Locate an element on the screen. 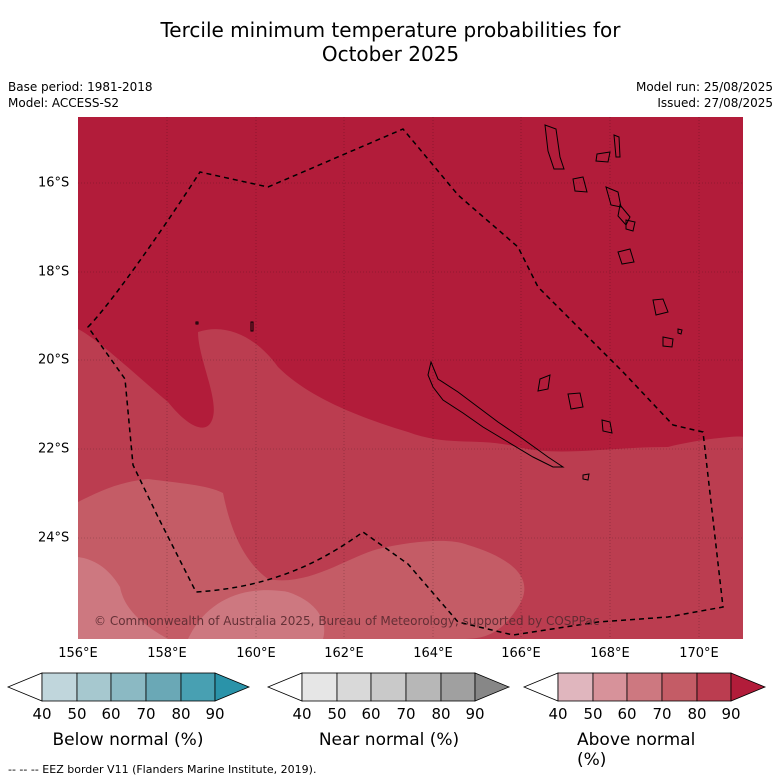  above-normal-title: Above normal (%) is located at coordinates (636, 750).